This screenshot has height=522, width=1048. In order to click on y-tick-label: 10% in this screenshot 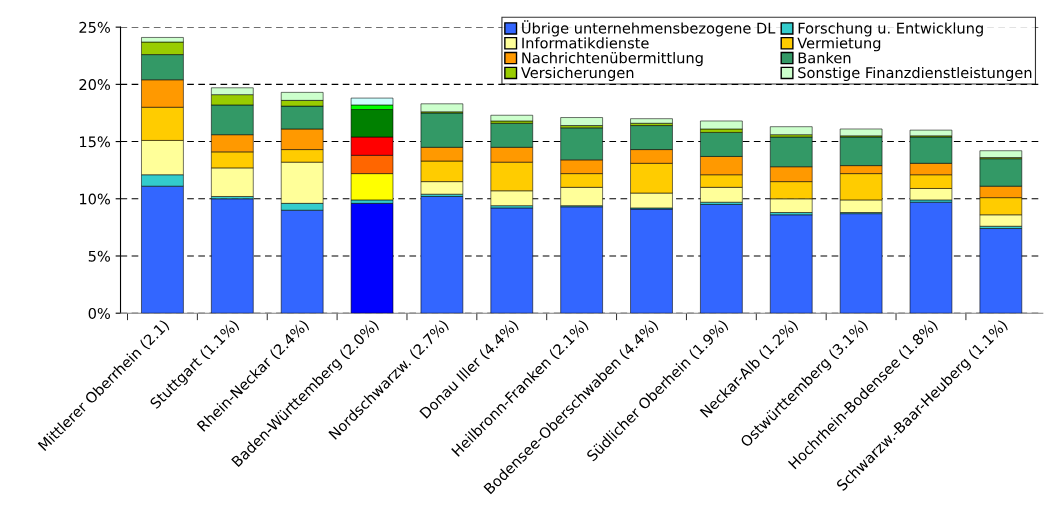, I will do `click(94, 199)`.